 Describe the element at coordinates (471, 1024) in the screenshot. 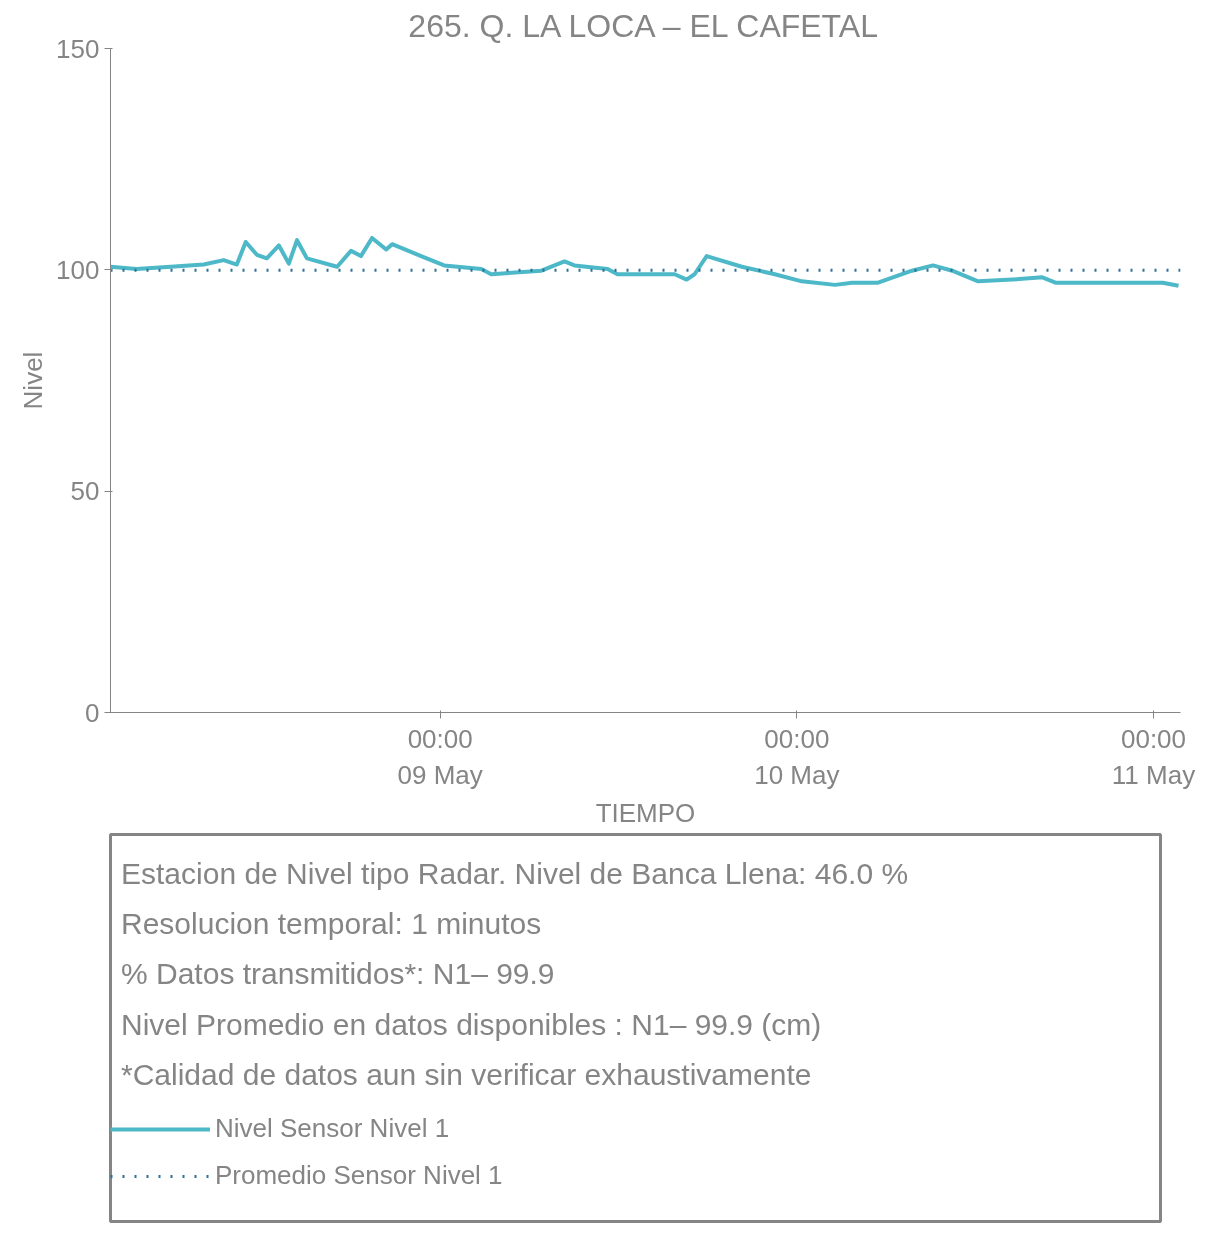

I see `text: Nivel Promedio en datos disponibles : N1– 99.9 (cm)` at that location.